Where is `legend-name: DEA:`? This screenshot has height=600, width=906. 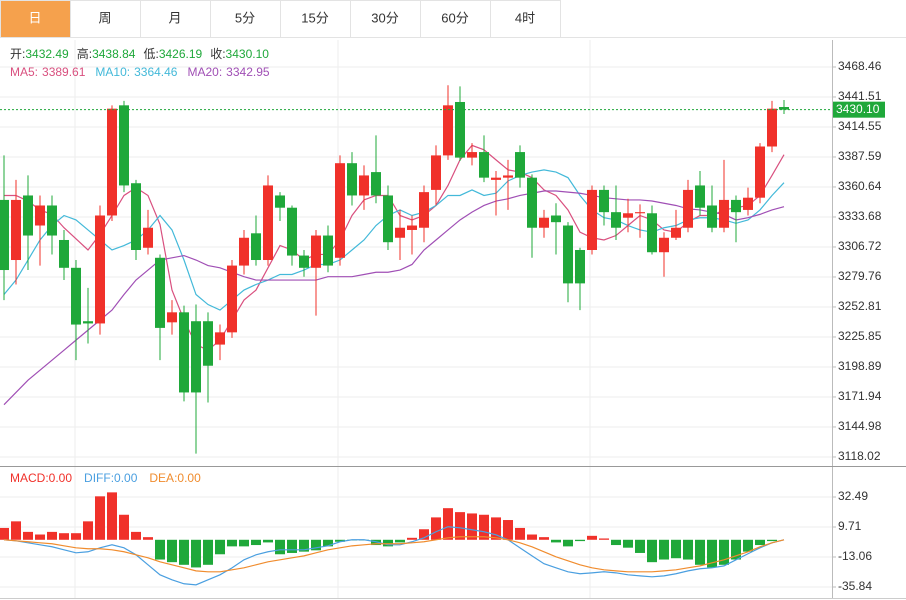 legend-name: DEA: is located at coordinates (163, 478).